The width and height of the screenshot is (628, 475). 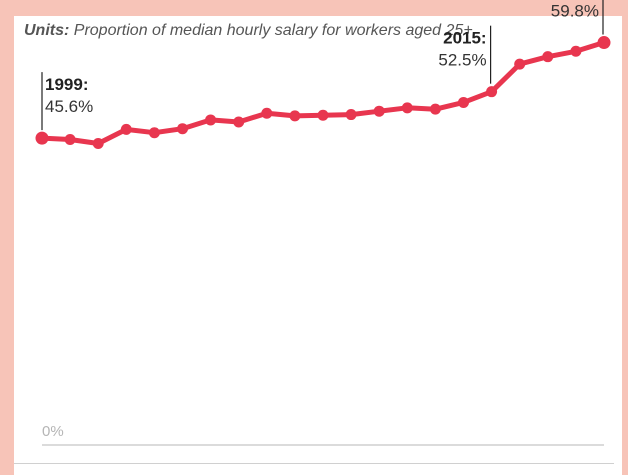 What do you see at coordinates (154, 133) in the screenshot?
I see `data-point-2003` at bounding box center [154, 133].